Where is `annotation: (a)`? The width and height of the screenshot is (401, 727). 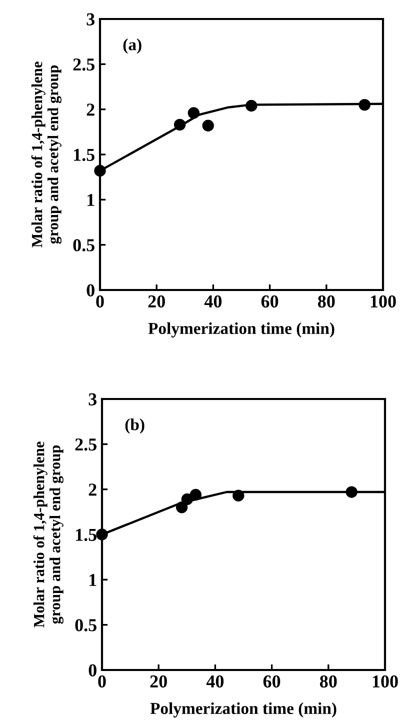 annotation: (a) is located at coordinates (132, 46).